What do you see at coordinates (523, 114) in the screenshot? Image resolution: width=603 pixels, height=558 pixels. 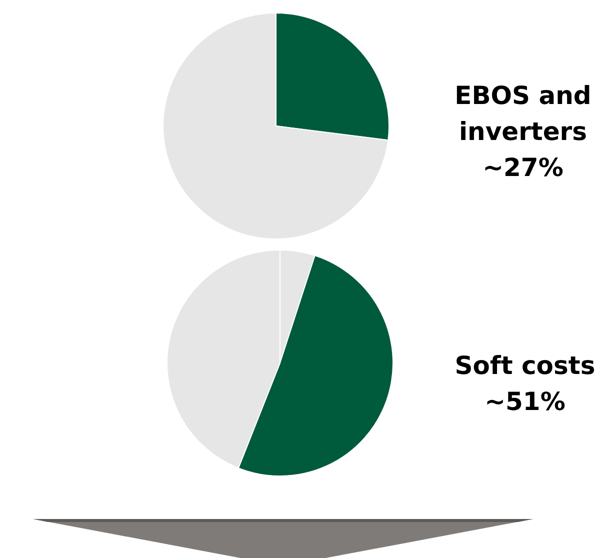 I see `slice-label: EBOS and inverters` at bounding box center [523, 114].